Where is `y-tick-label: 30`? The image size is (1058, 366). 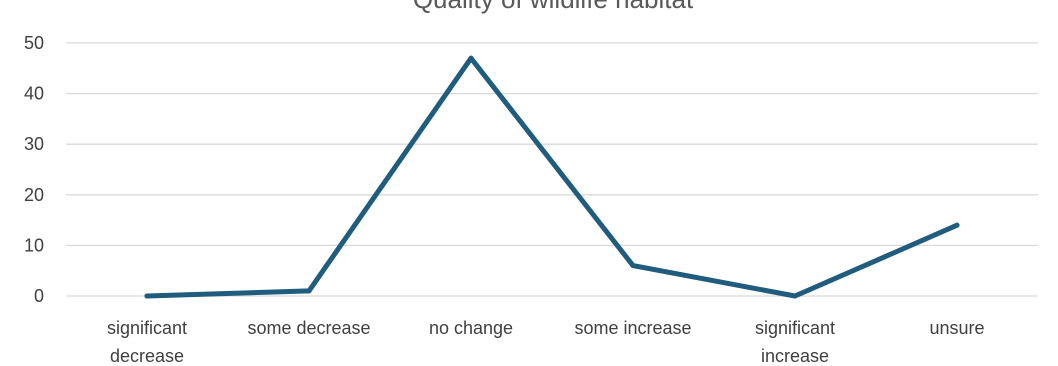 y-tick-label: 30 is located at coordinates (34, 144).